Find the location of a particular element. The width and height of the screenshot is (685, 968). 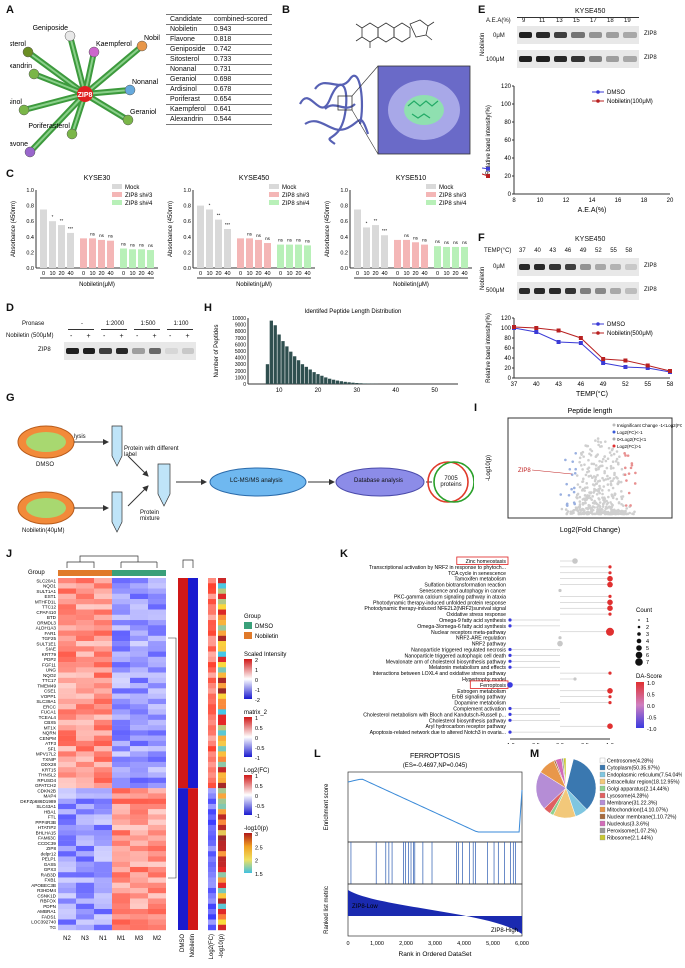

x-axis-label: Nobiletin(μM) is located at coordinates (97, 285).